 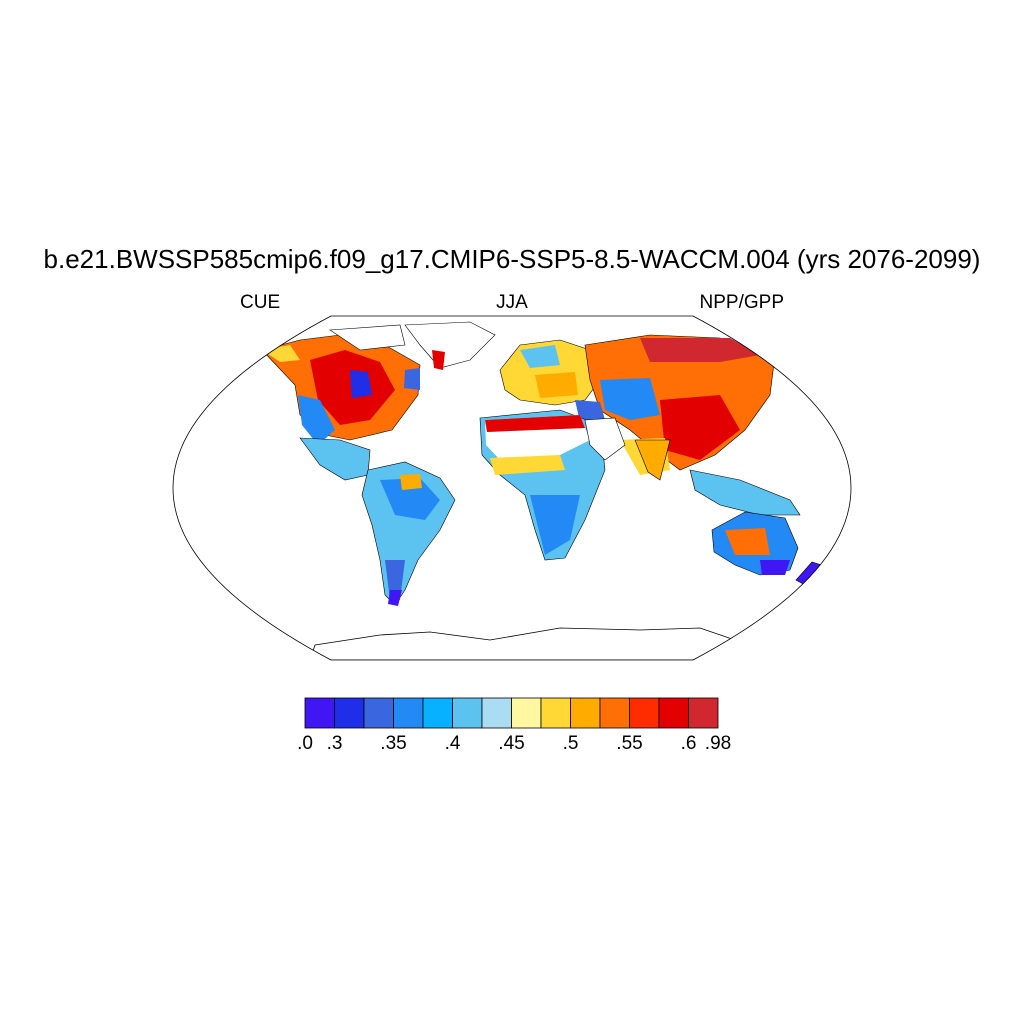 What do you see at coordinates (745, 492) in the screenshot?
I see `southeast-asia` at bounding box center [745, 492].